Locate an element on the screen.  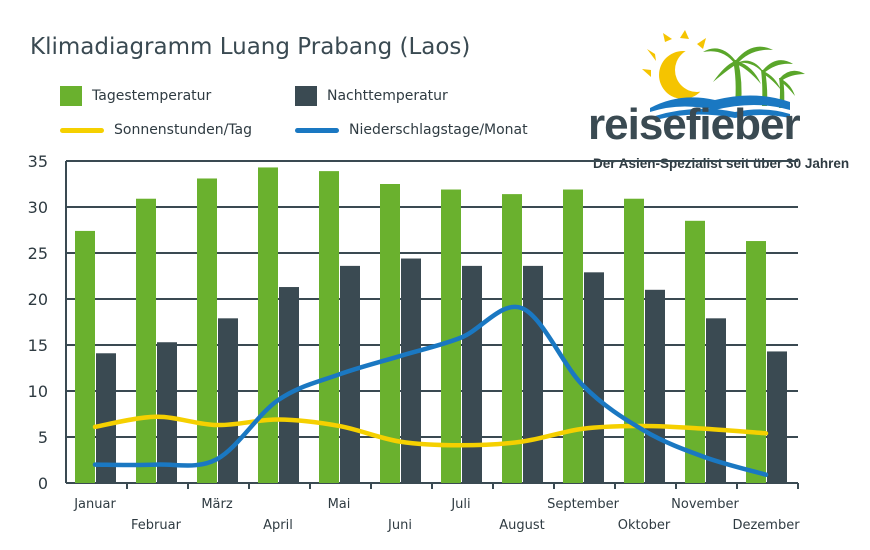
x-tick-label: Juni is located at coordinates (399, 525).